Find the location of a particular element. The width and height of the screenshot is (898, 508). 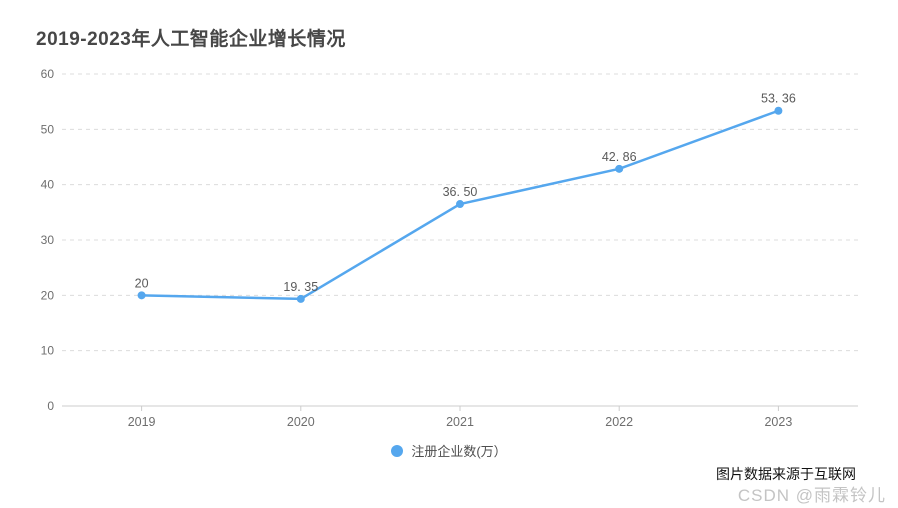

legend-item: 注册企业数(万） is located at coordinates (449, 450).